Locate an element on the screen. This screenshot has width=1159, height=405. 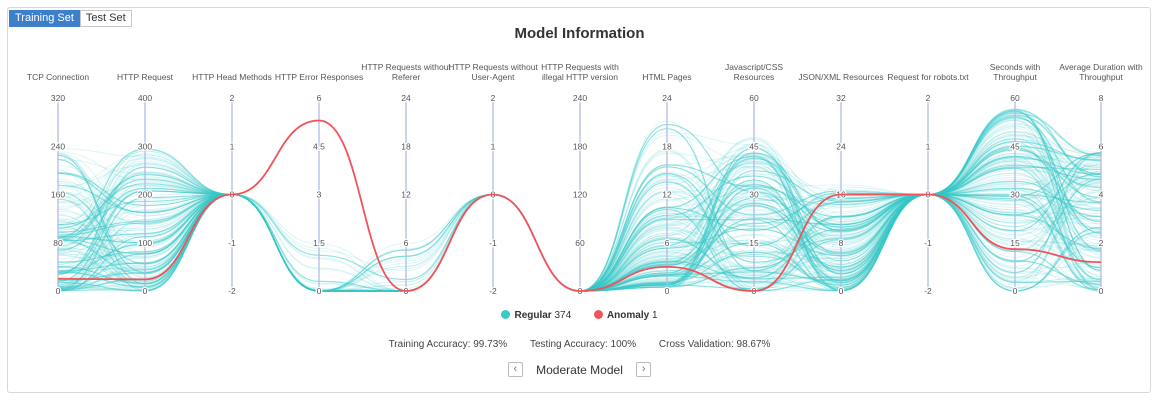
axis-label: HTTP Head Methods is located at coordinates (232, 77).